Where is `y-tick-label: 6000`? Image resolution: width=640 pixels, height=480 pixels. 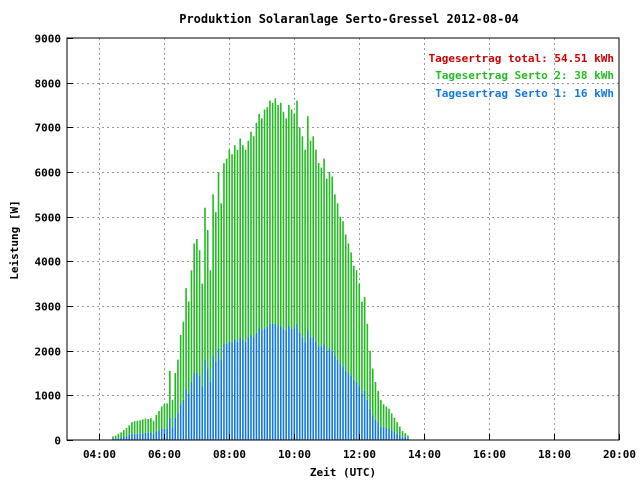 y-tick-label: 6000 is located at coordinates (48, 173).